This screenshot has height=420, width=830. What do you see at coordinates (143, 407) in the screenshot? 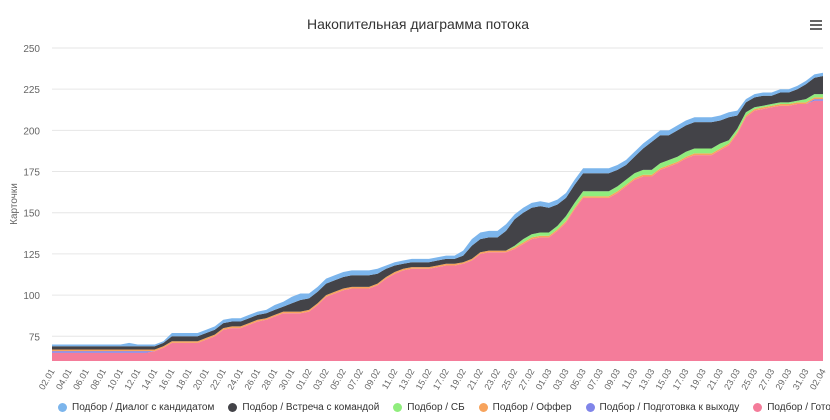
I see `legend-label: Подбор / Диалог с кандидатом` at bounding box center [143, 407].